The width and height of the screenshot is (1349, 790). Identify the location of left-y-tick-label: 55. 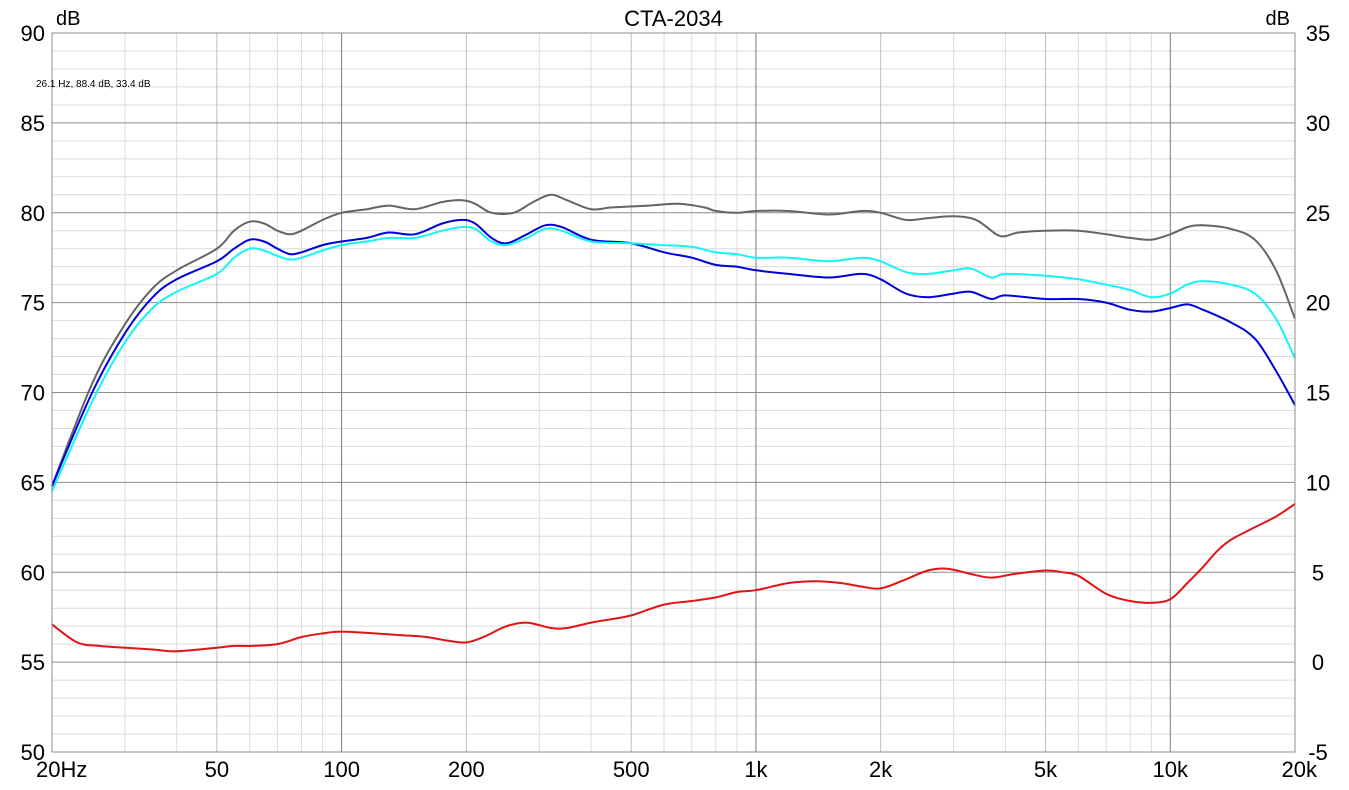
(33, 662).